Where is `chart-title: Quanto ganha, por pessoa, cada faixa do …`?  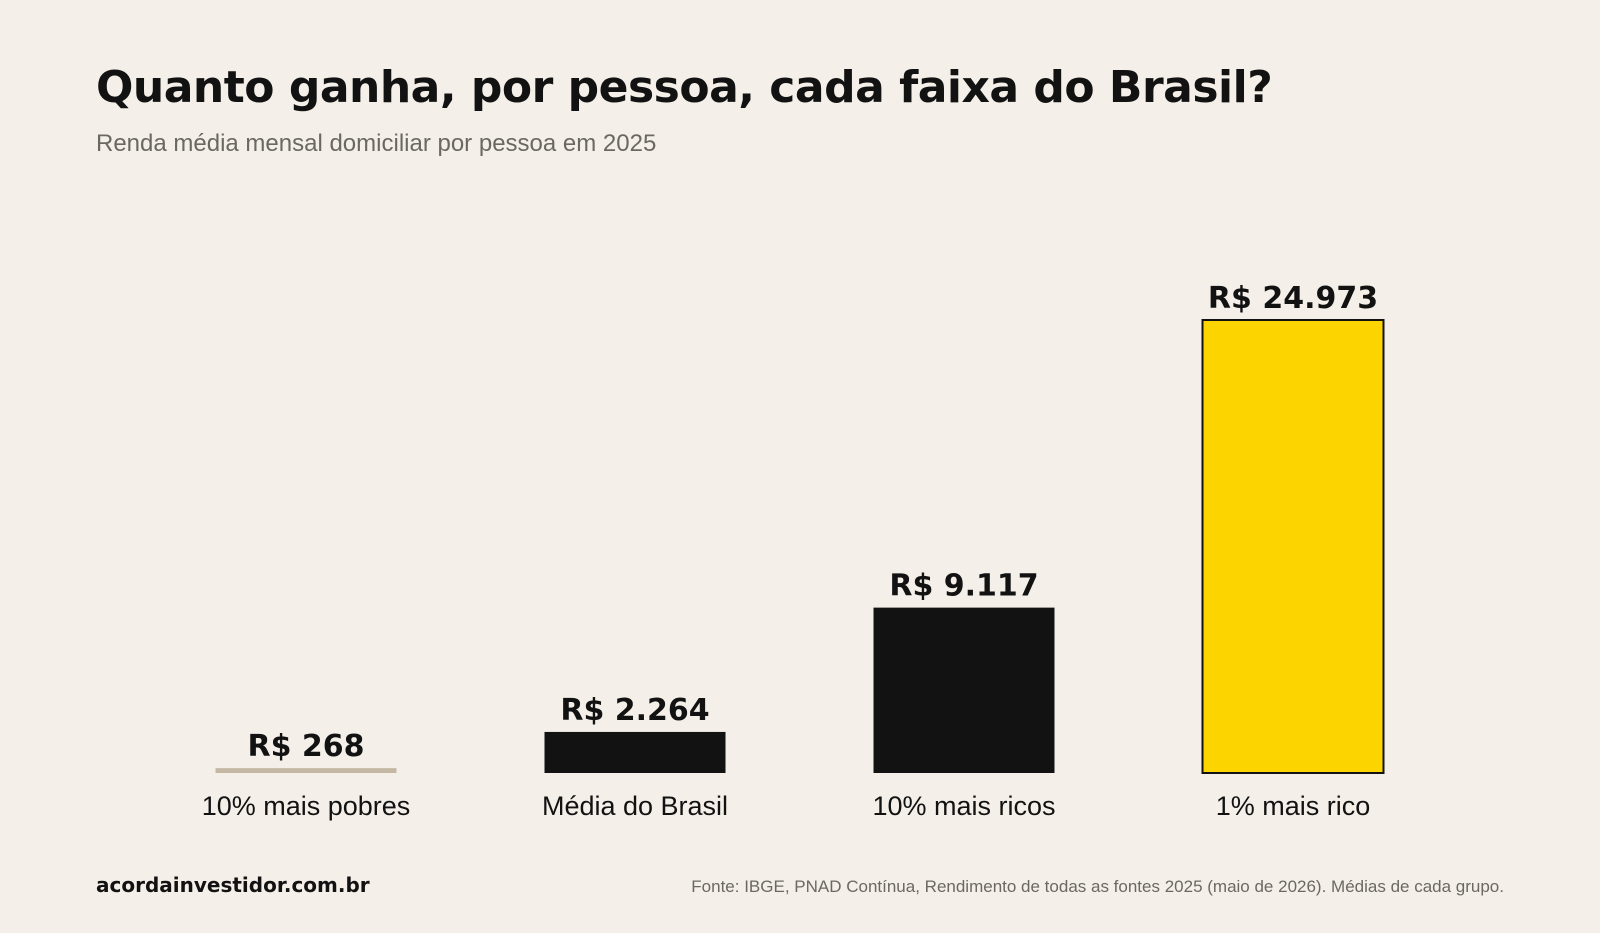 chart-title: Quanto ganha, por pessoa, cada faixa do … is located at coordinates (684, 87).